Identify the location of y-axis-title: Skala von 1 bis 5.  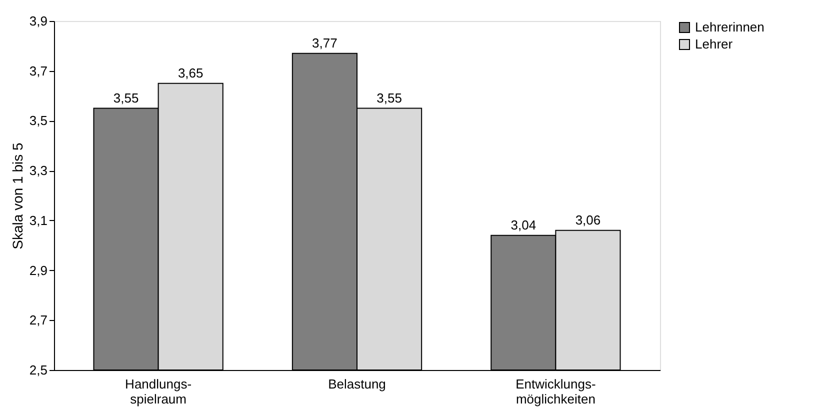
(17, 196).